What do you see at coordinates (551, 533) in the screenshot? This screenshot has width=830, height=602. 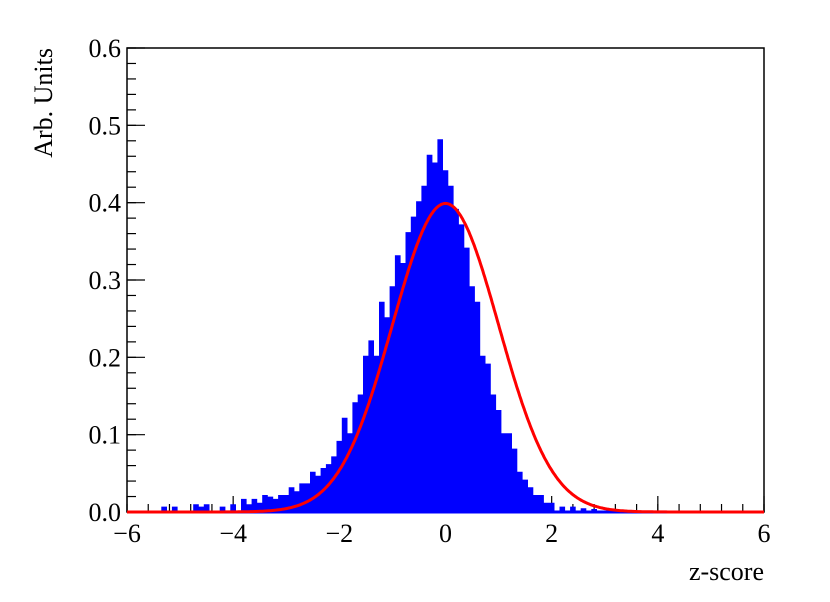 I see `x-tick-label: 2` at bounding box center [551, 533].